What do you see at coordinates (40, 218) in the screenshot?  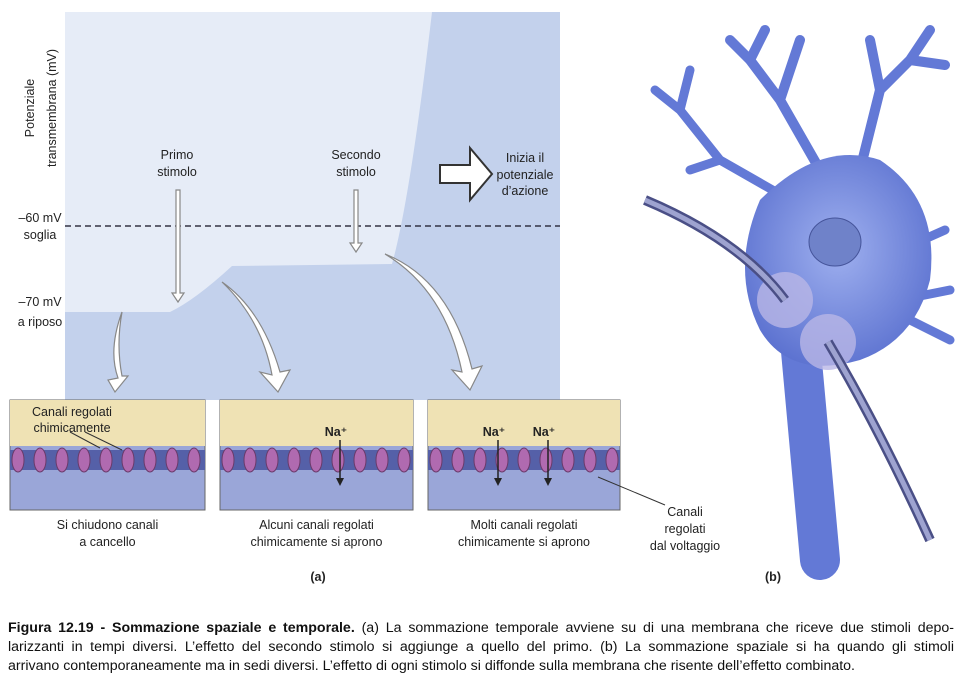 I see `threshold-label: –60 mV` at bounding box center [40, 218].